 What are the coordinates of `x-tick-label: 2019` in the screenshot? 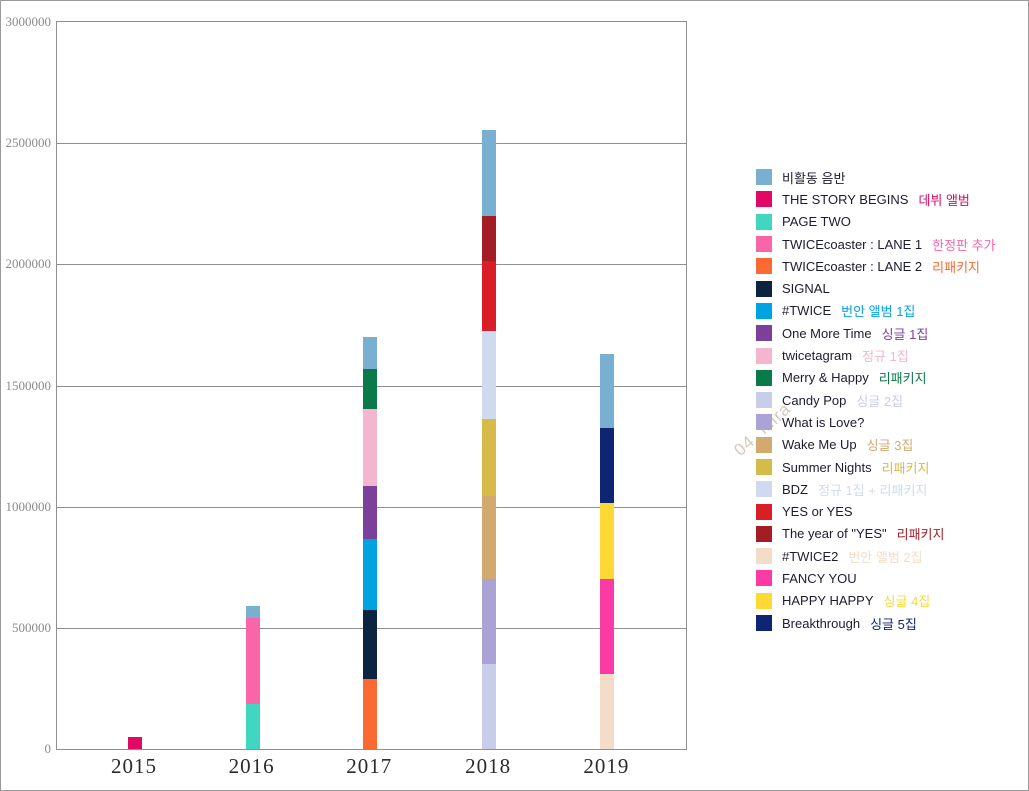 It's located at (606, 766).